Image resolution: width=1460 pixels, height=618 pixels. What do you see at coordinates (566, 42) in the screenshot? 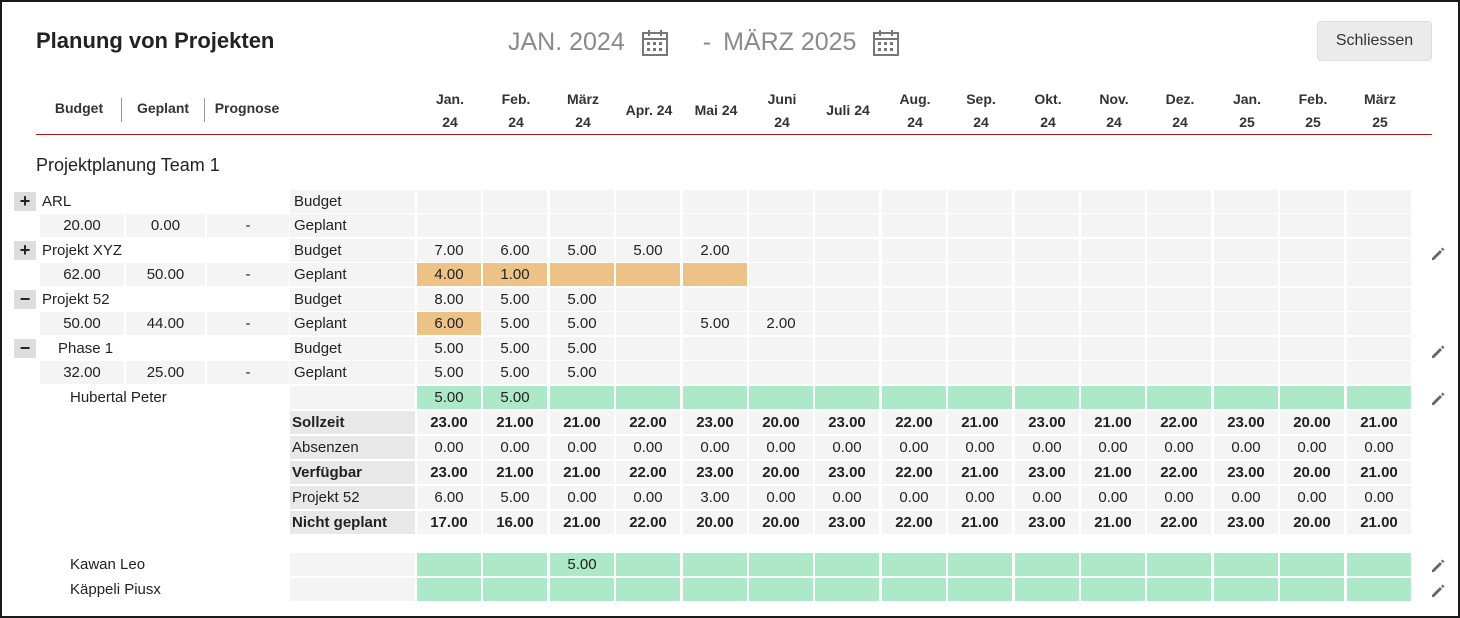
I see `date-from: JAN. 2024` at bounding box center [566, 42].